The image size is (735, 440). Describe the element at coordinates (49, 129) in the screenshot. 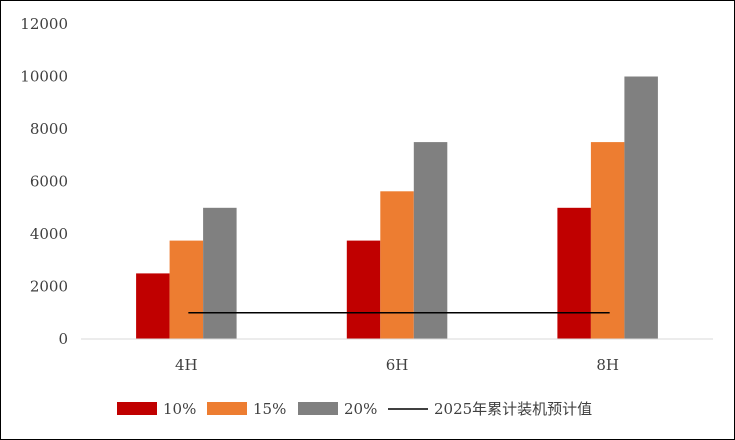

I see `y-tick-label: 8000` at that location.